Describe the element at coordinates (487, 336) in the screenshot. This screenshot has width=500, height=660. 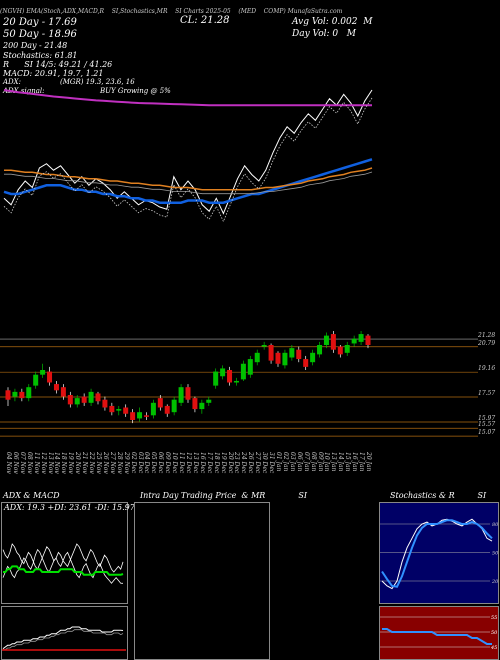
I see `price-level-label: 21.28` at that location.